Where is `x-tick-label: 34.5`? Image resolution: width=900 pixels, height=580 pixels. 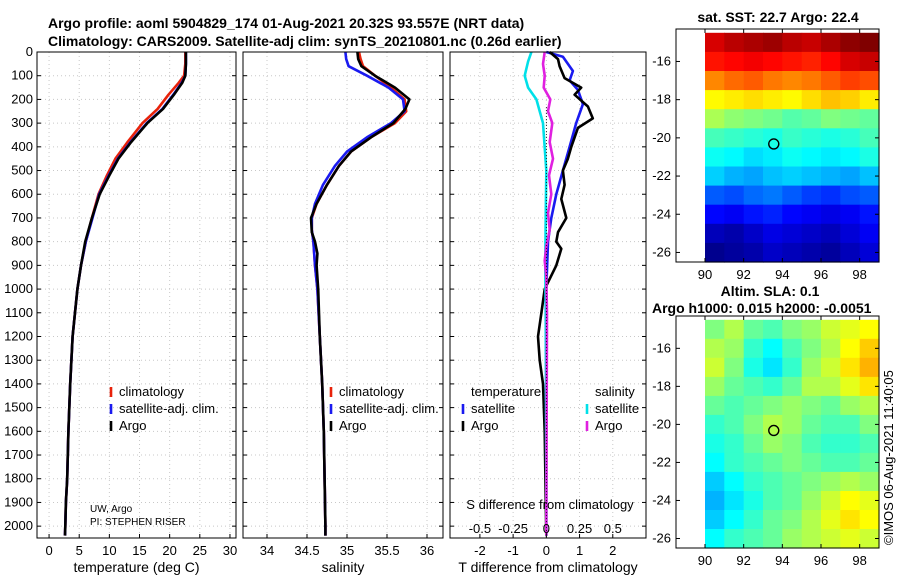
x-tick-label: 34.5 is located at coordinates (306, 550).